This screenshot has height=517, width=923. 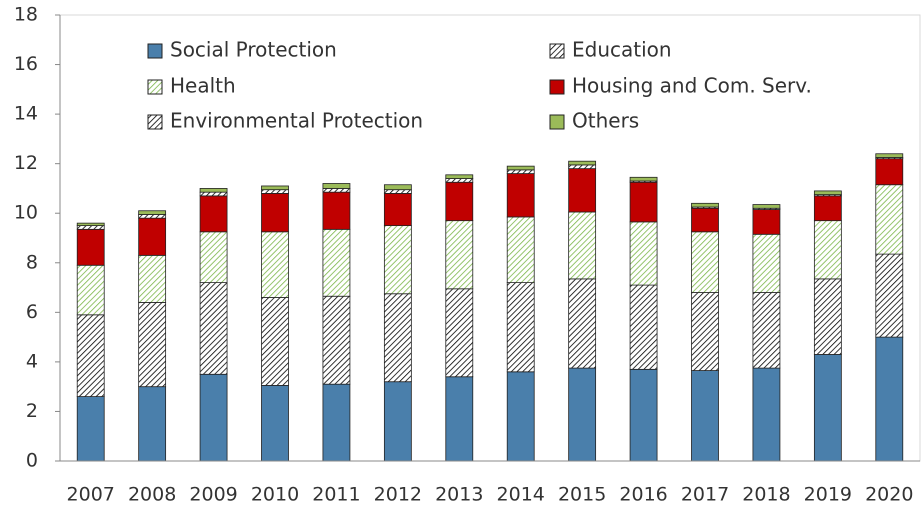 What do you see at coordinates (32, 262) in the screenshot?
I see `y-tick-label: 8` at bounding box center [32, 262].